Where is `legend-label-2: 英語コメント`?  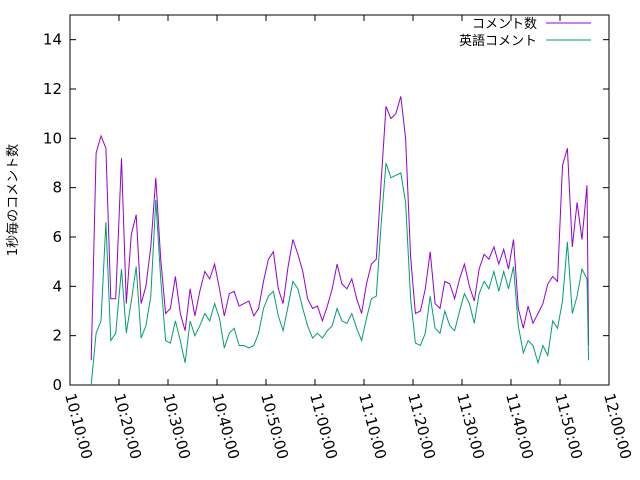
legend-label-2: 英語コメント is located at coordinates (498, 41).